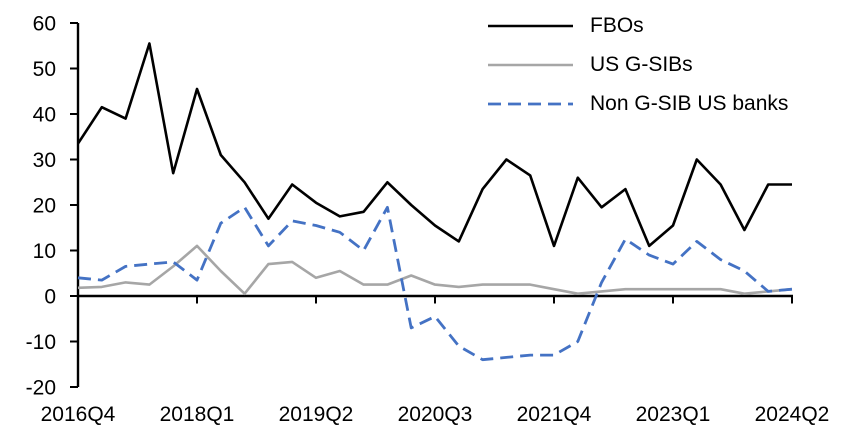 The height and width of the screenshot is (442, 852). Describe the element at coordinates (641, 64) in the screenshot. I see `legend-label: US G-SIBs` at that location.